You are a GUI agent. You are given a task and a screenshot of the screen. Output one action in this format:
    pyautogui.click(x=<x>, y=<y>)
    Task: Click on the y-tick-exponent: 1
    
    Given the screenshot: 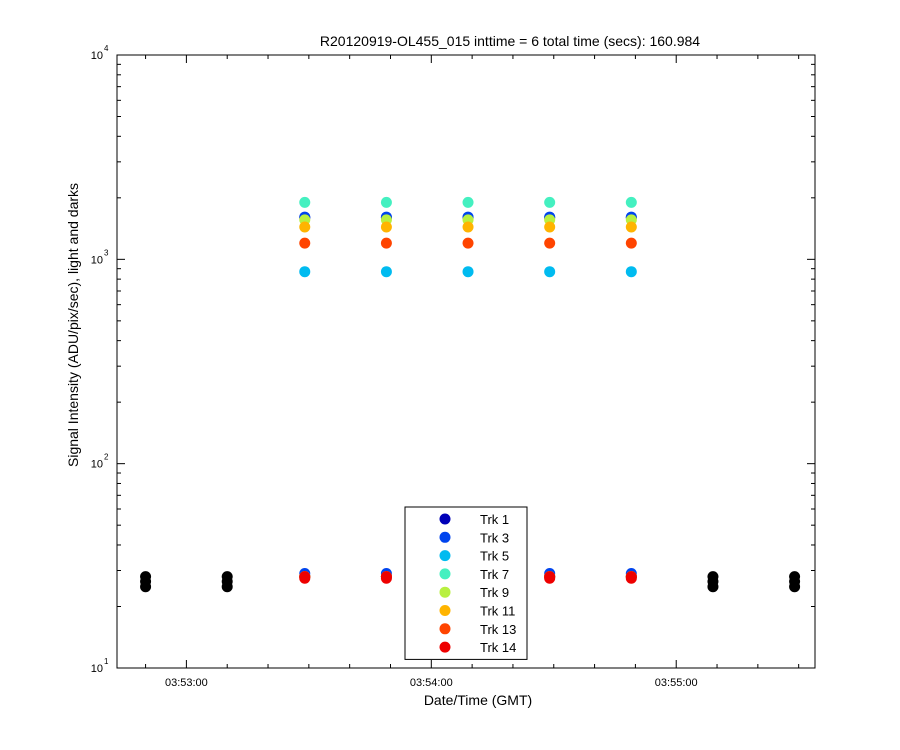 What is the action you would take?
    pyautogui.click(x=106, y=661)
    